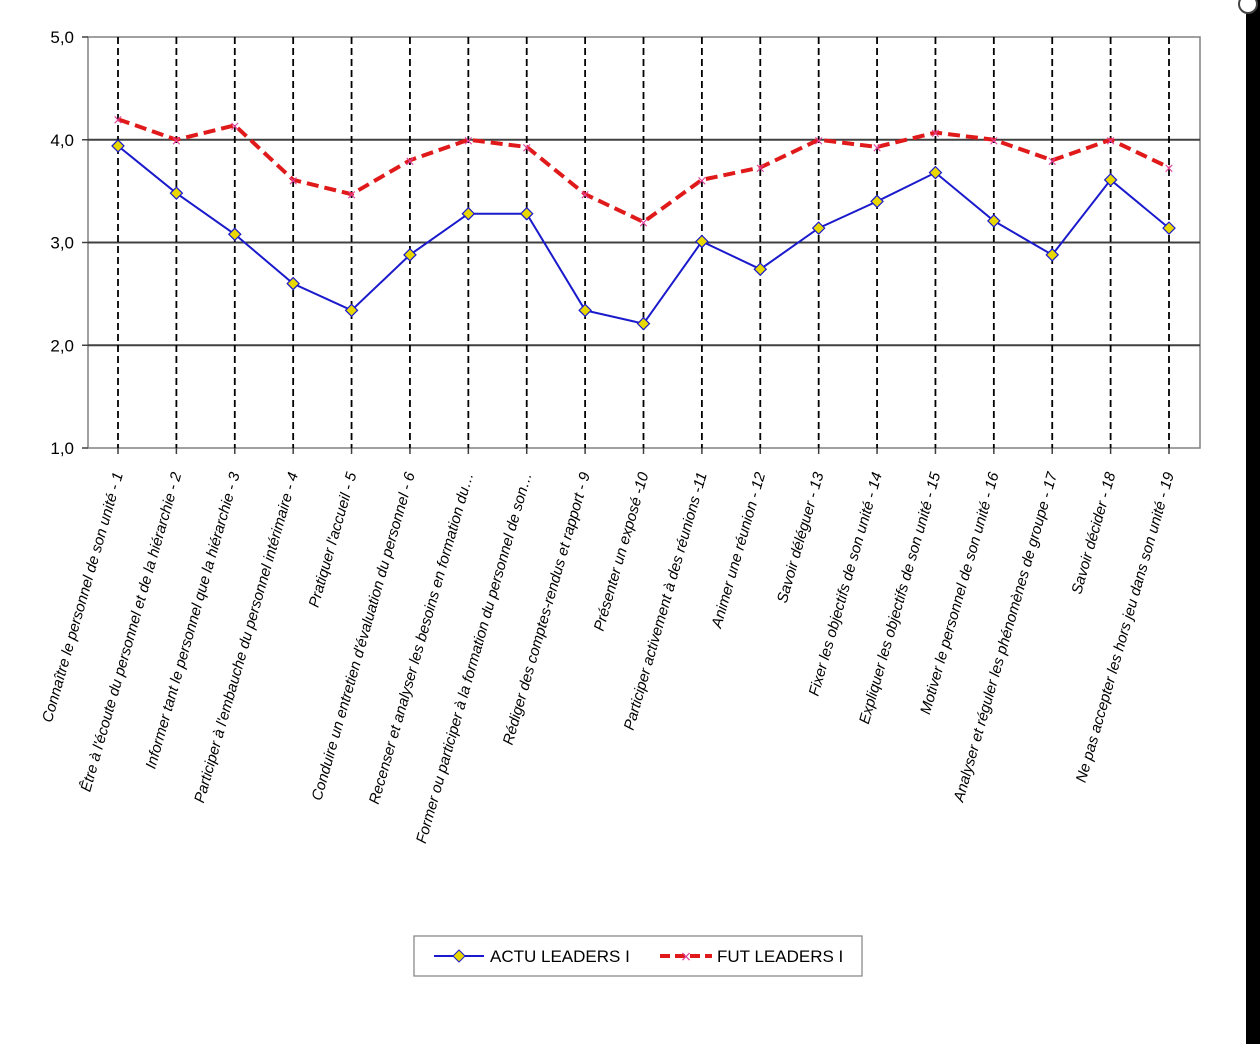  Describe the element at coordinates (62, 448) in the screenshot. I see `y-tick-label-0: 1,0` at that location.